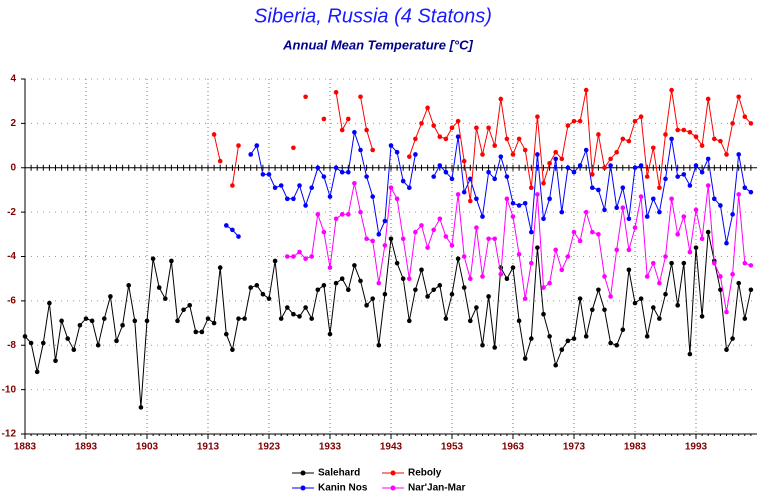  What do you see at coordinates (391, 447) in the screenshot?
I see `x-tick-label: 1943` at bounding box center [391, 447].